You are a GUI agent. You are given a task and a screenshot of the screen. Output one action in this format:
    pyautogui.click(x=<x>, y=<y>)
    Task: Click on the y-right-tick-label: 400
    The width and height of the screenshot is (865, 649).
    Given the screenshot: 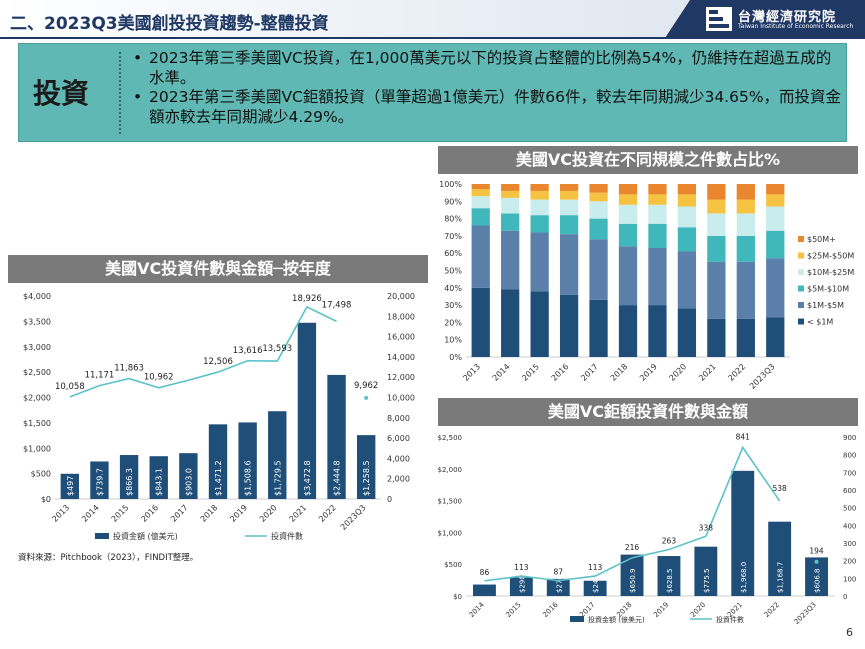 What is the action you would take?
    pyautogui.click(x=849, y=526)
    